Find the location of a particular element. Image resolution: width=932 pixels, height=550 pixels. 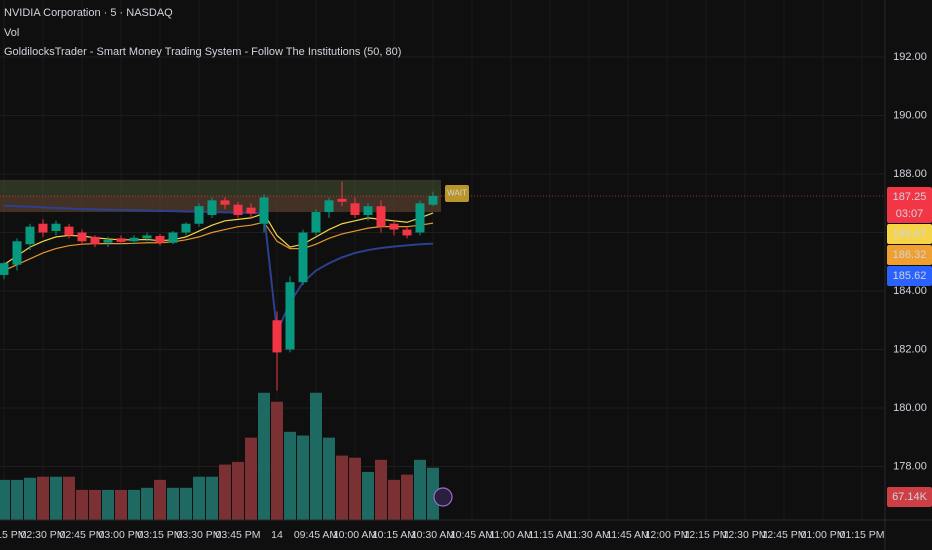

x-tick-label: 03:00 PM is located at coordinates (121, 535).